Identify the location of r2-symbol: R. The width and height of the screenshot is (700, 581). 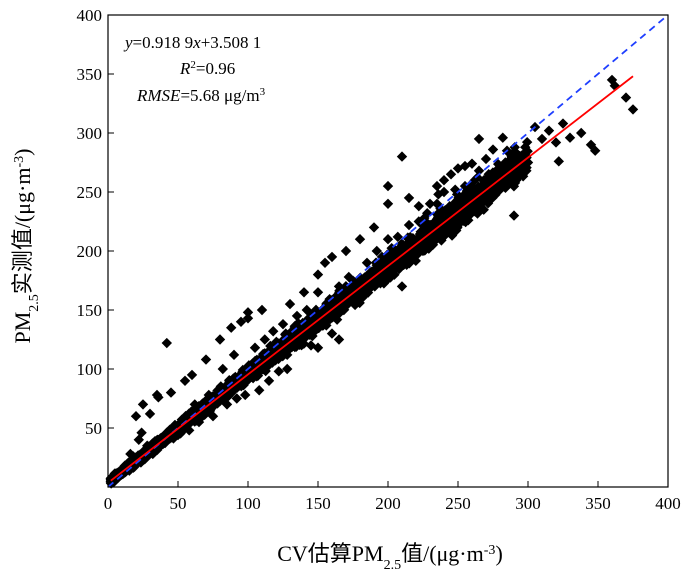
(185, 68).